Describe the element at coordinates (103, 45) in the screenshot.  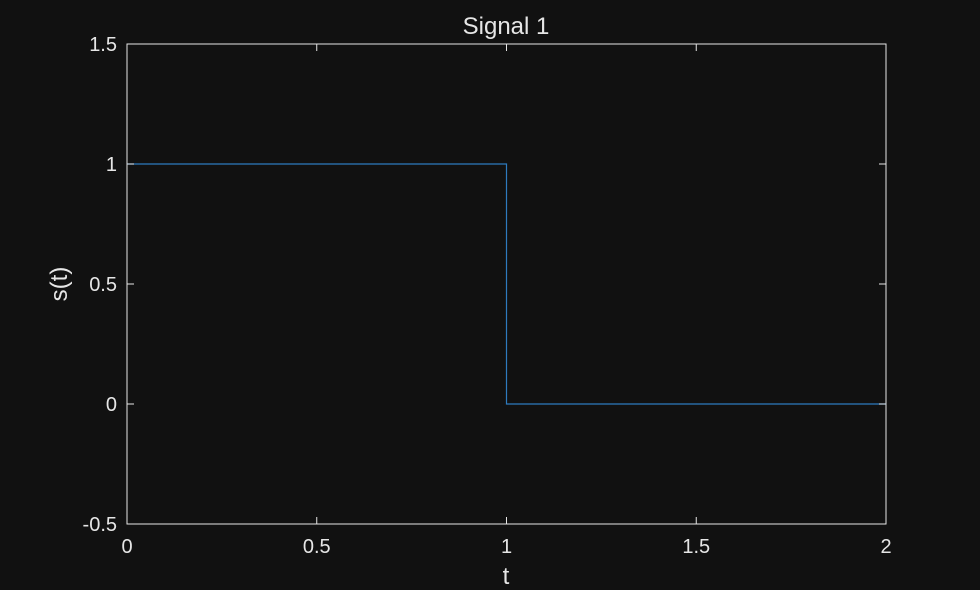
I see `y-tick-label: 1.5` at that location.